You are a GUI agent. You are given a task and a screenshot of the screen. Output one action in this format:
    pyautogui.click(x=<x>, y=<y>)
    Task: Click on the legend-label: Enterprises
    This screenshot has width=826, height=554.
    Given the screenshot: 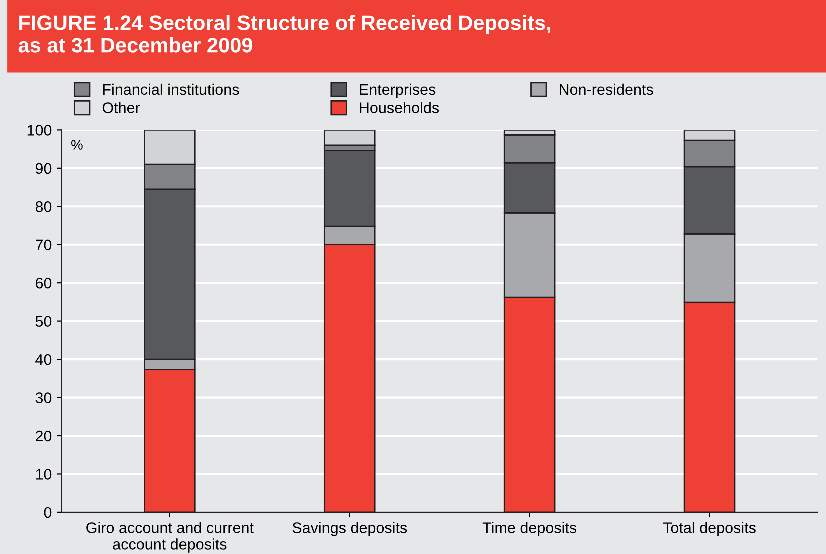 What is the action you would take?
    pyautogui.click(x=398, y=91)
    